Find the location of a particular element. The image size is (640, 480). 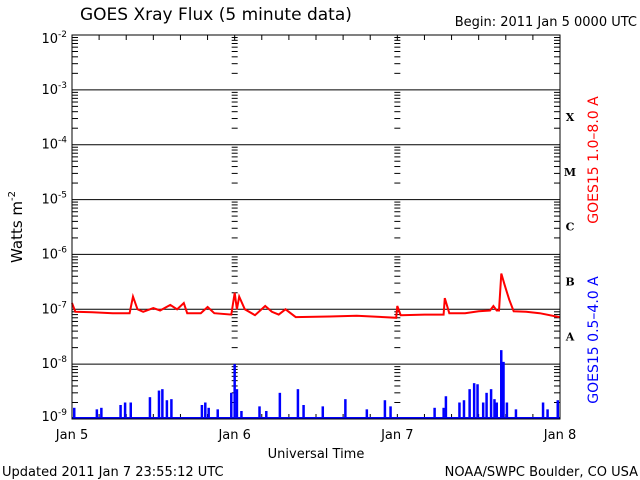

y-tick-label: 10⁻⁶ is located at coordinates (54, 253).